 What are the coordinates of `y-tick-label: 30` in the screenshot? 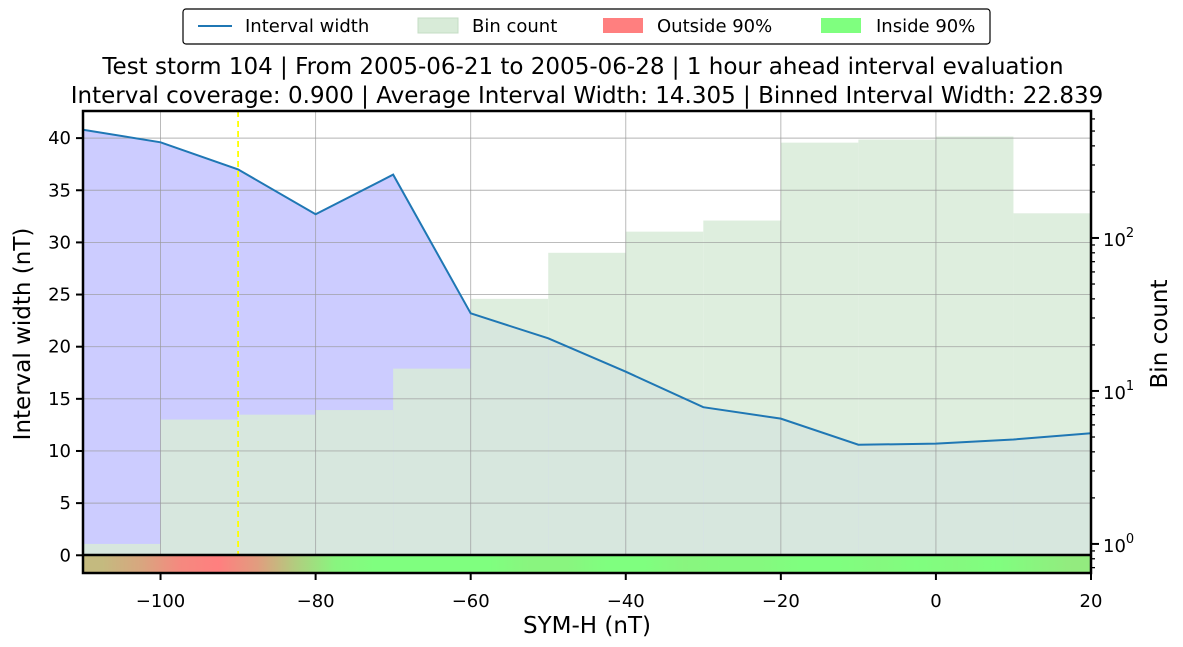 It's located at (59, 242).